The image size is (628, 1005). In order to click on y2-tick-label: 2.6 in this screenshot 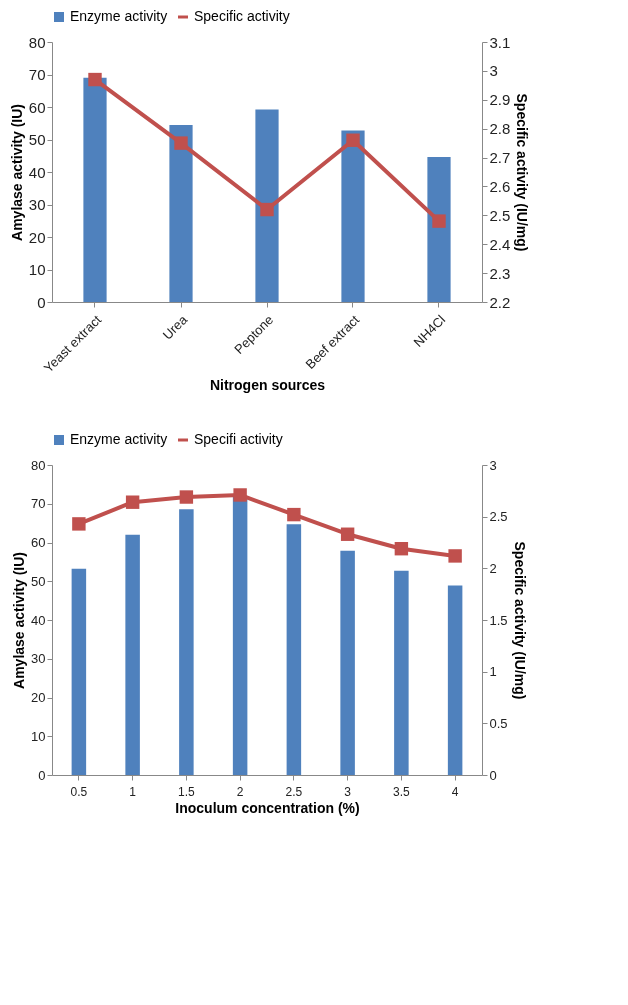, I will do `click(500, 186)`.